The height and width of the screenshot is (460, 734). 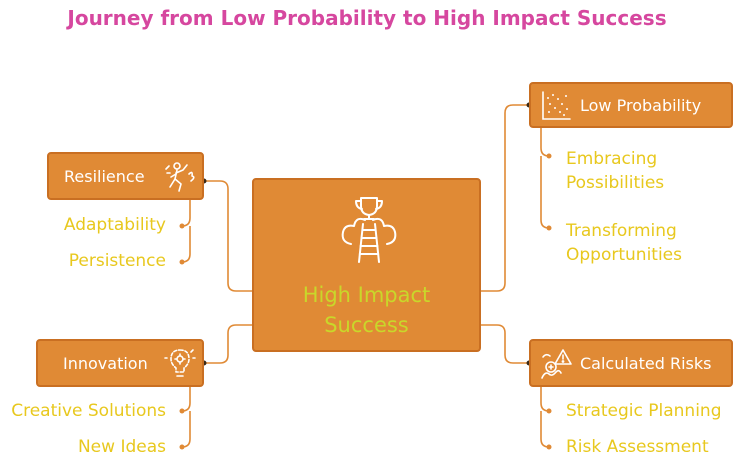 I want to click on leaf-strategic-planning: Strategic Planning, so click(x=644, y=411).